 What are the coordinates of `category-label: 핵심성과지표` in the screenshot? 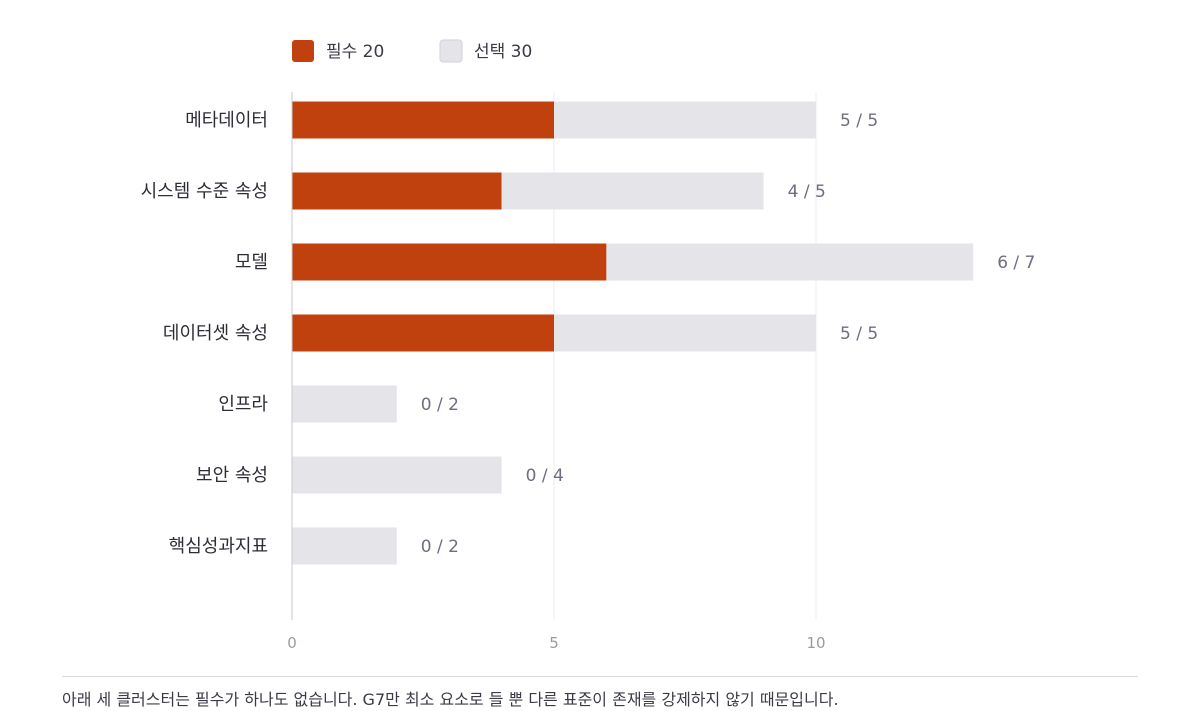 It's located at (218, 546).